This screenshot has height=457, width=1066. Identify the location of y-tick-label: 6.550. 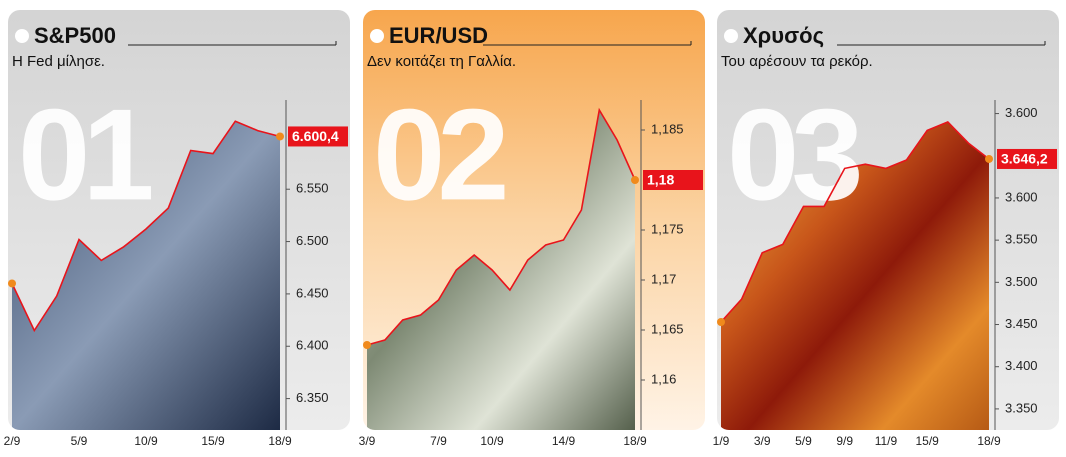
(312, 188).